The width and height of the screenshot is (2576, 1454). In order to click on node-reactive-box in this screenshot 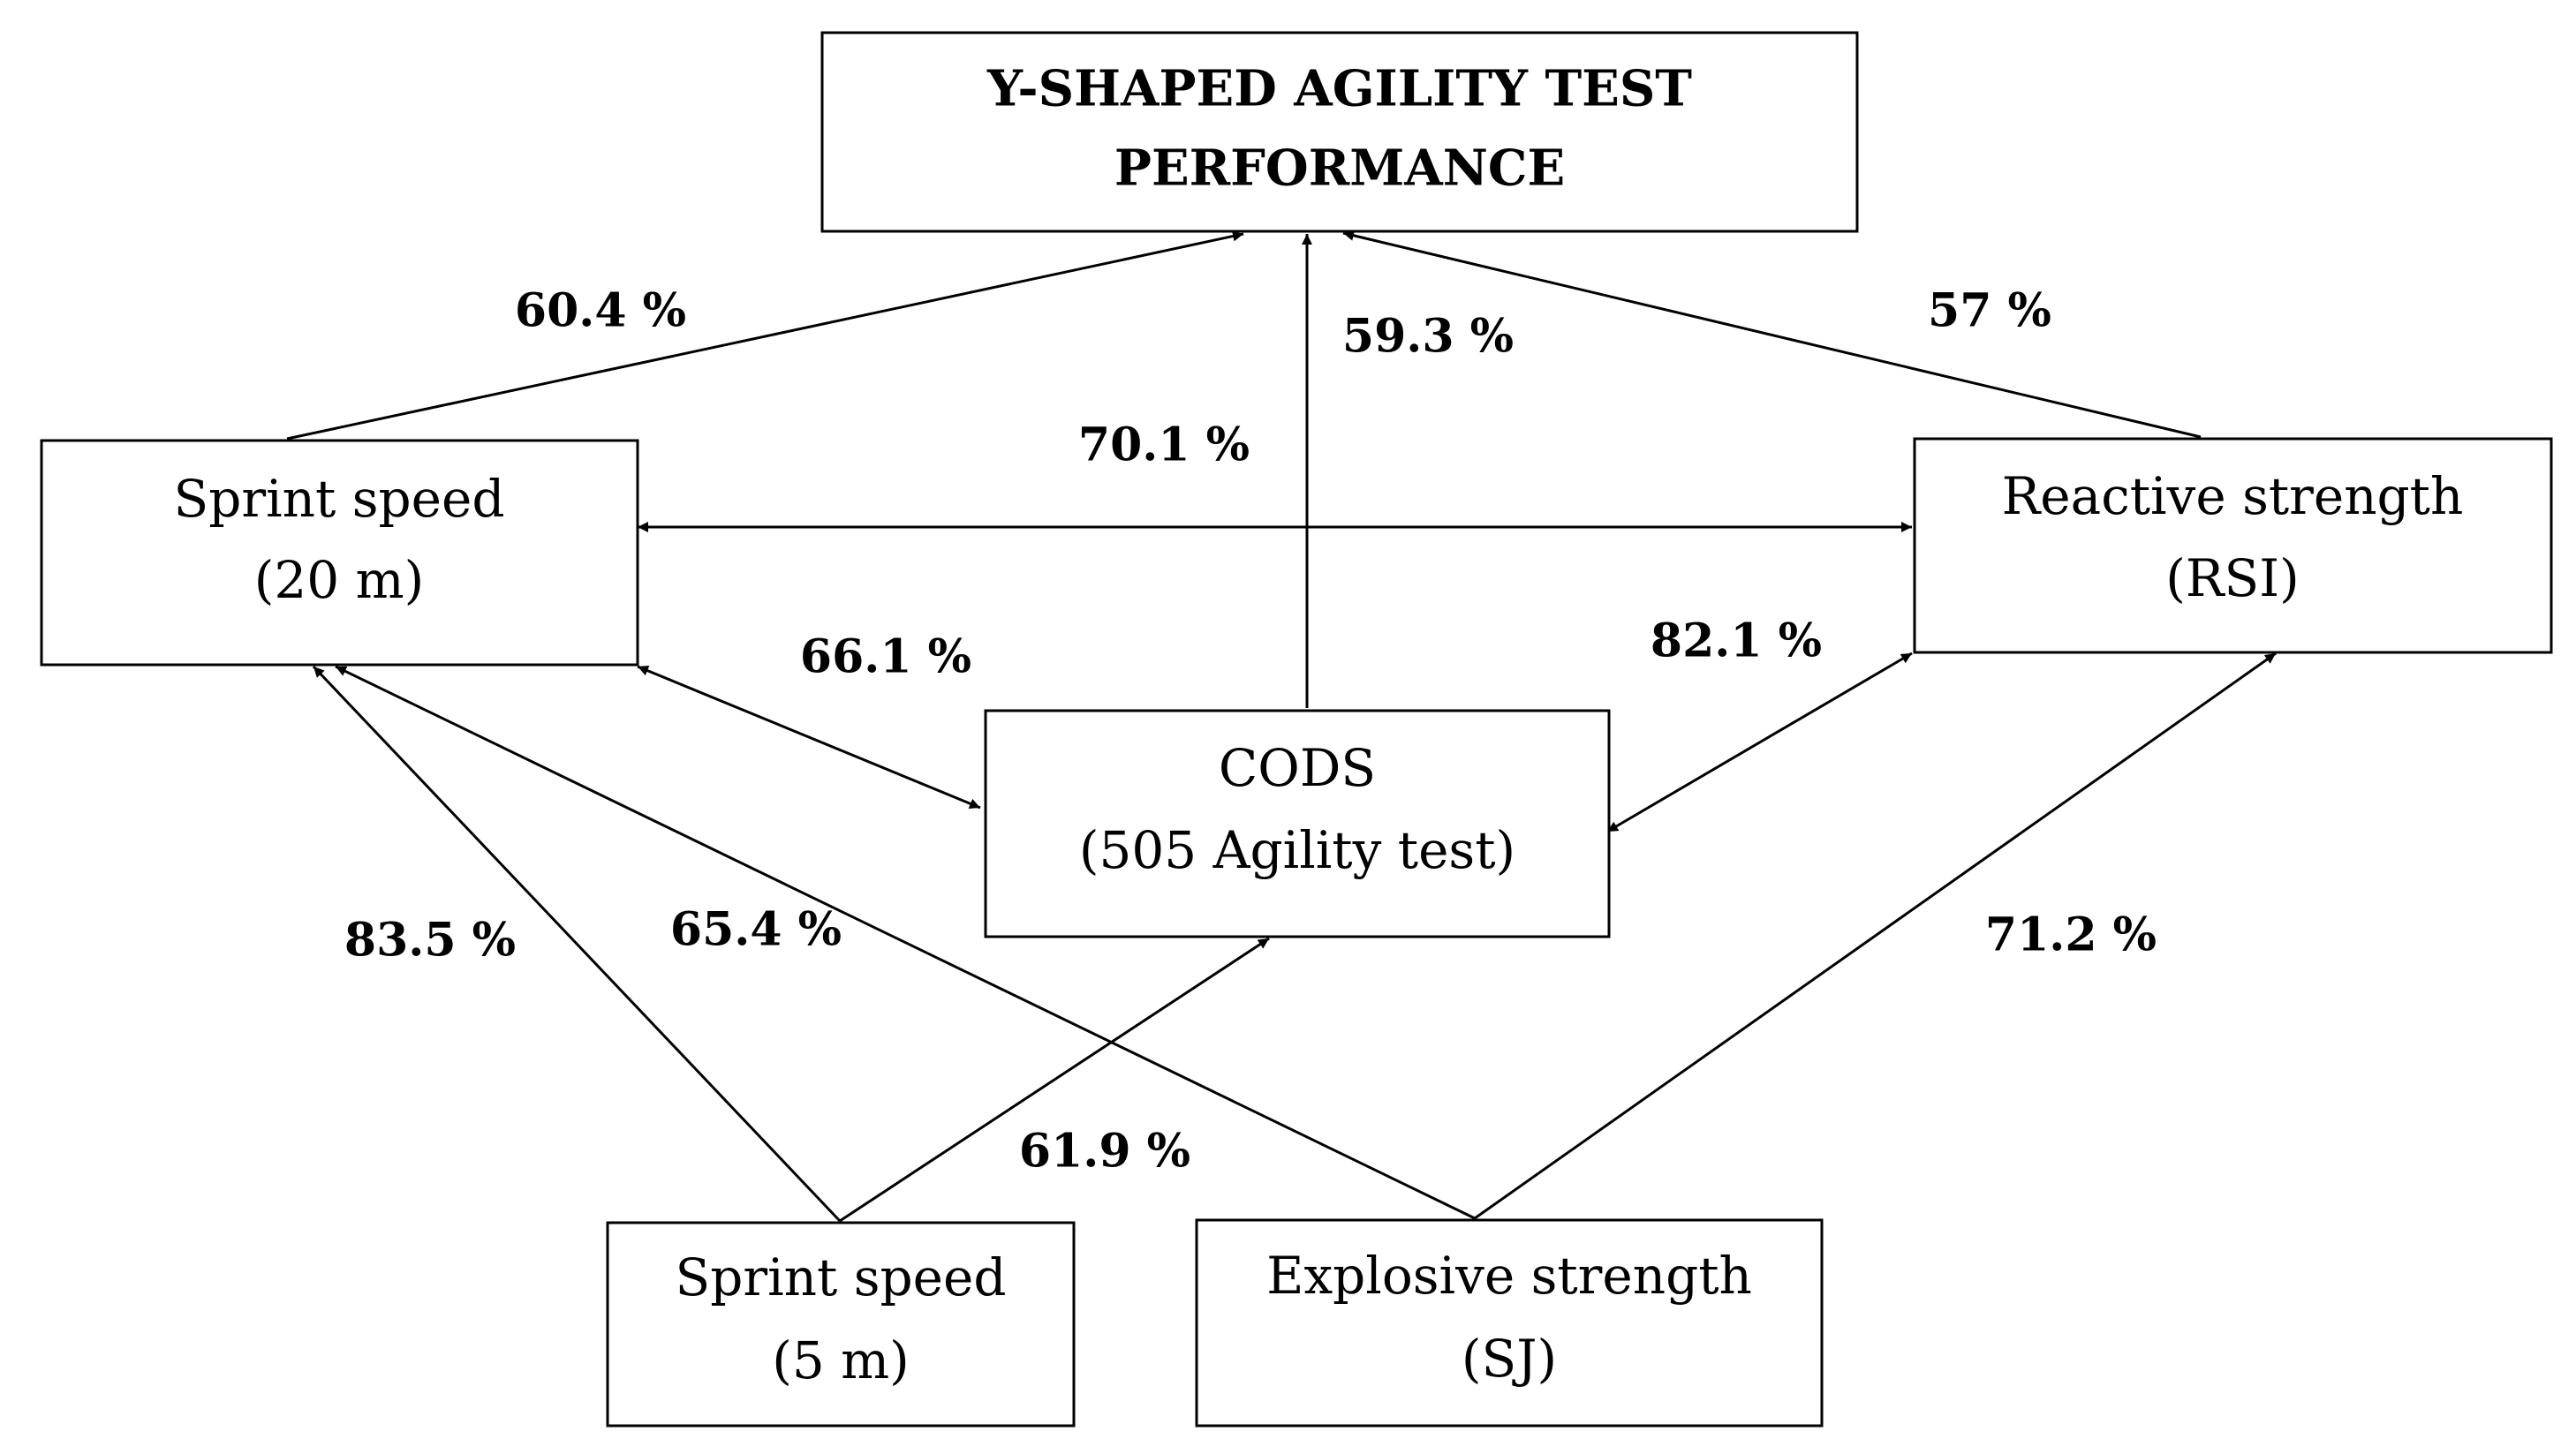, I will do `click(2233, 546)`.